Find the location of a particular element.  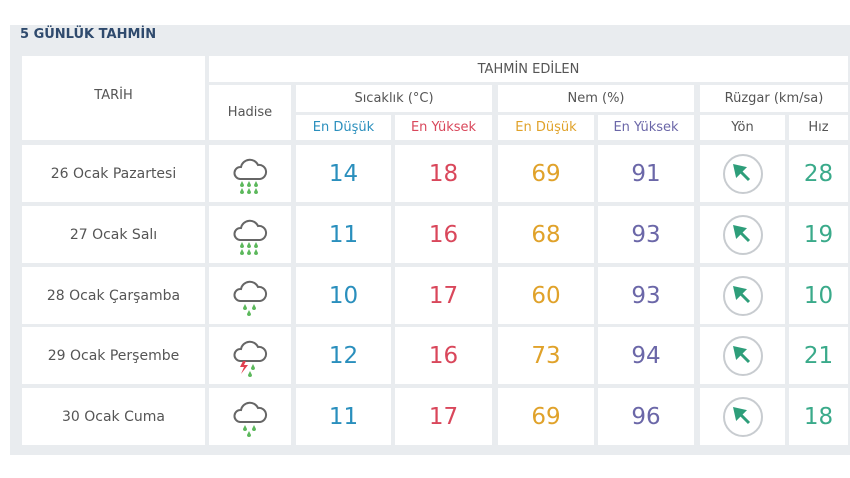

date-cell: 28 Ocak Çarşamba is located at coordinates (113, 295).